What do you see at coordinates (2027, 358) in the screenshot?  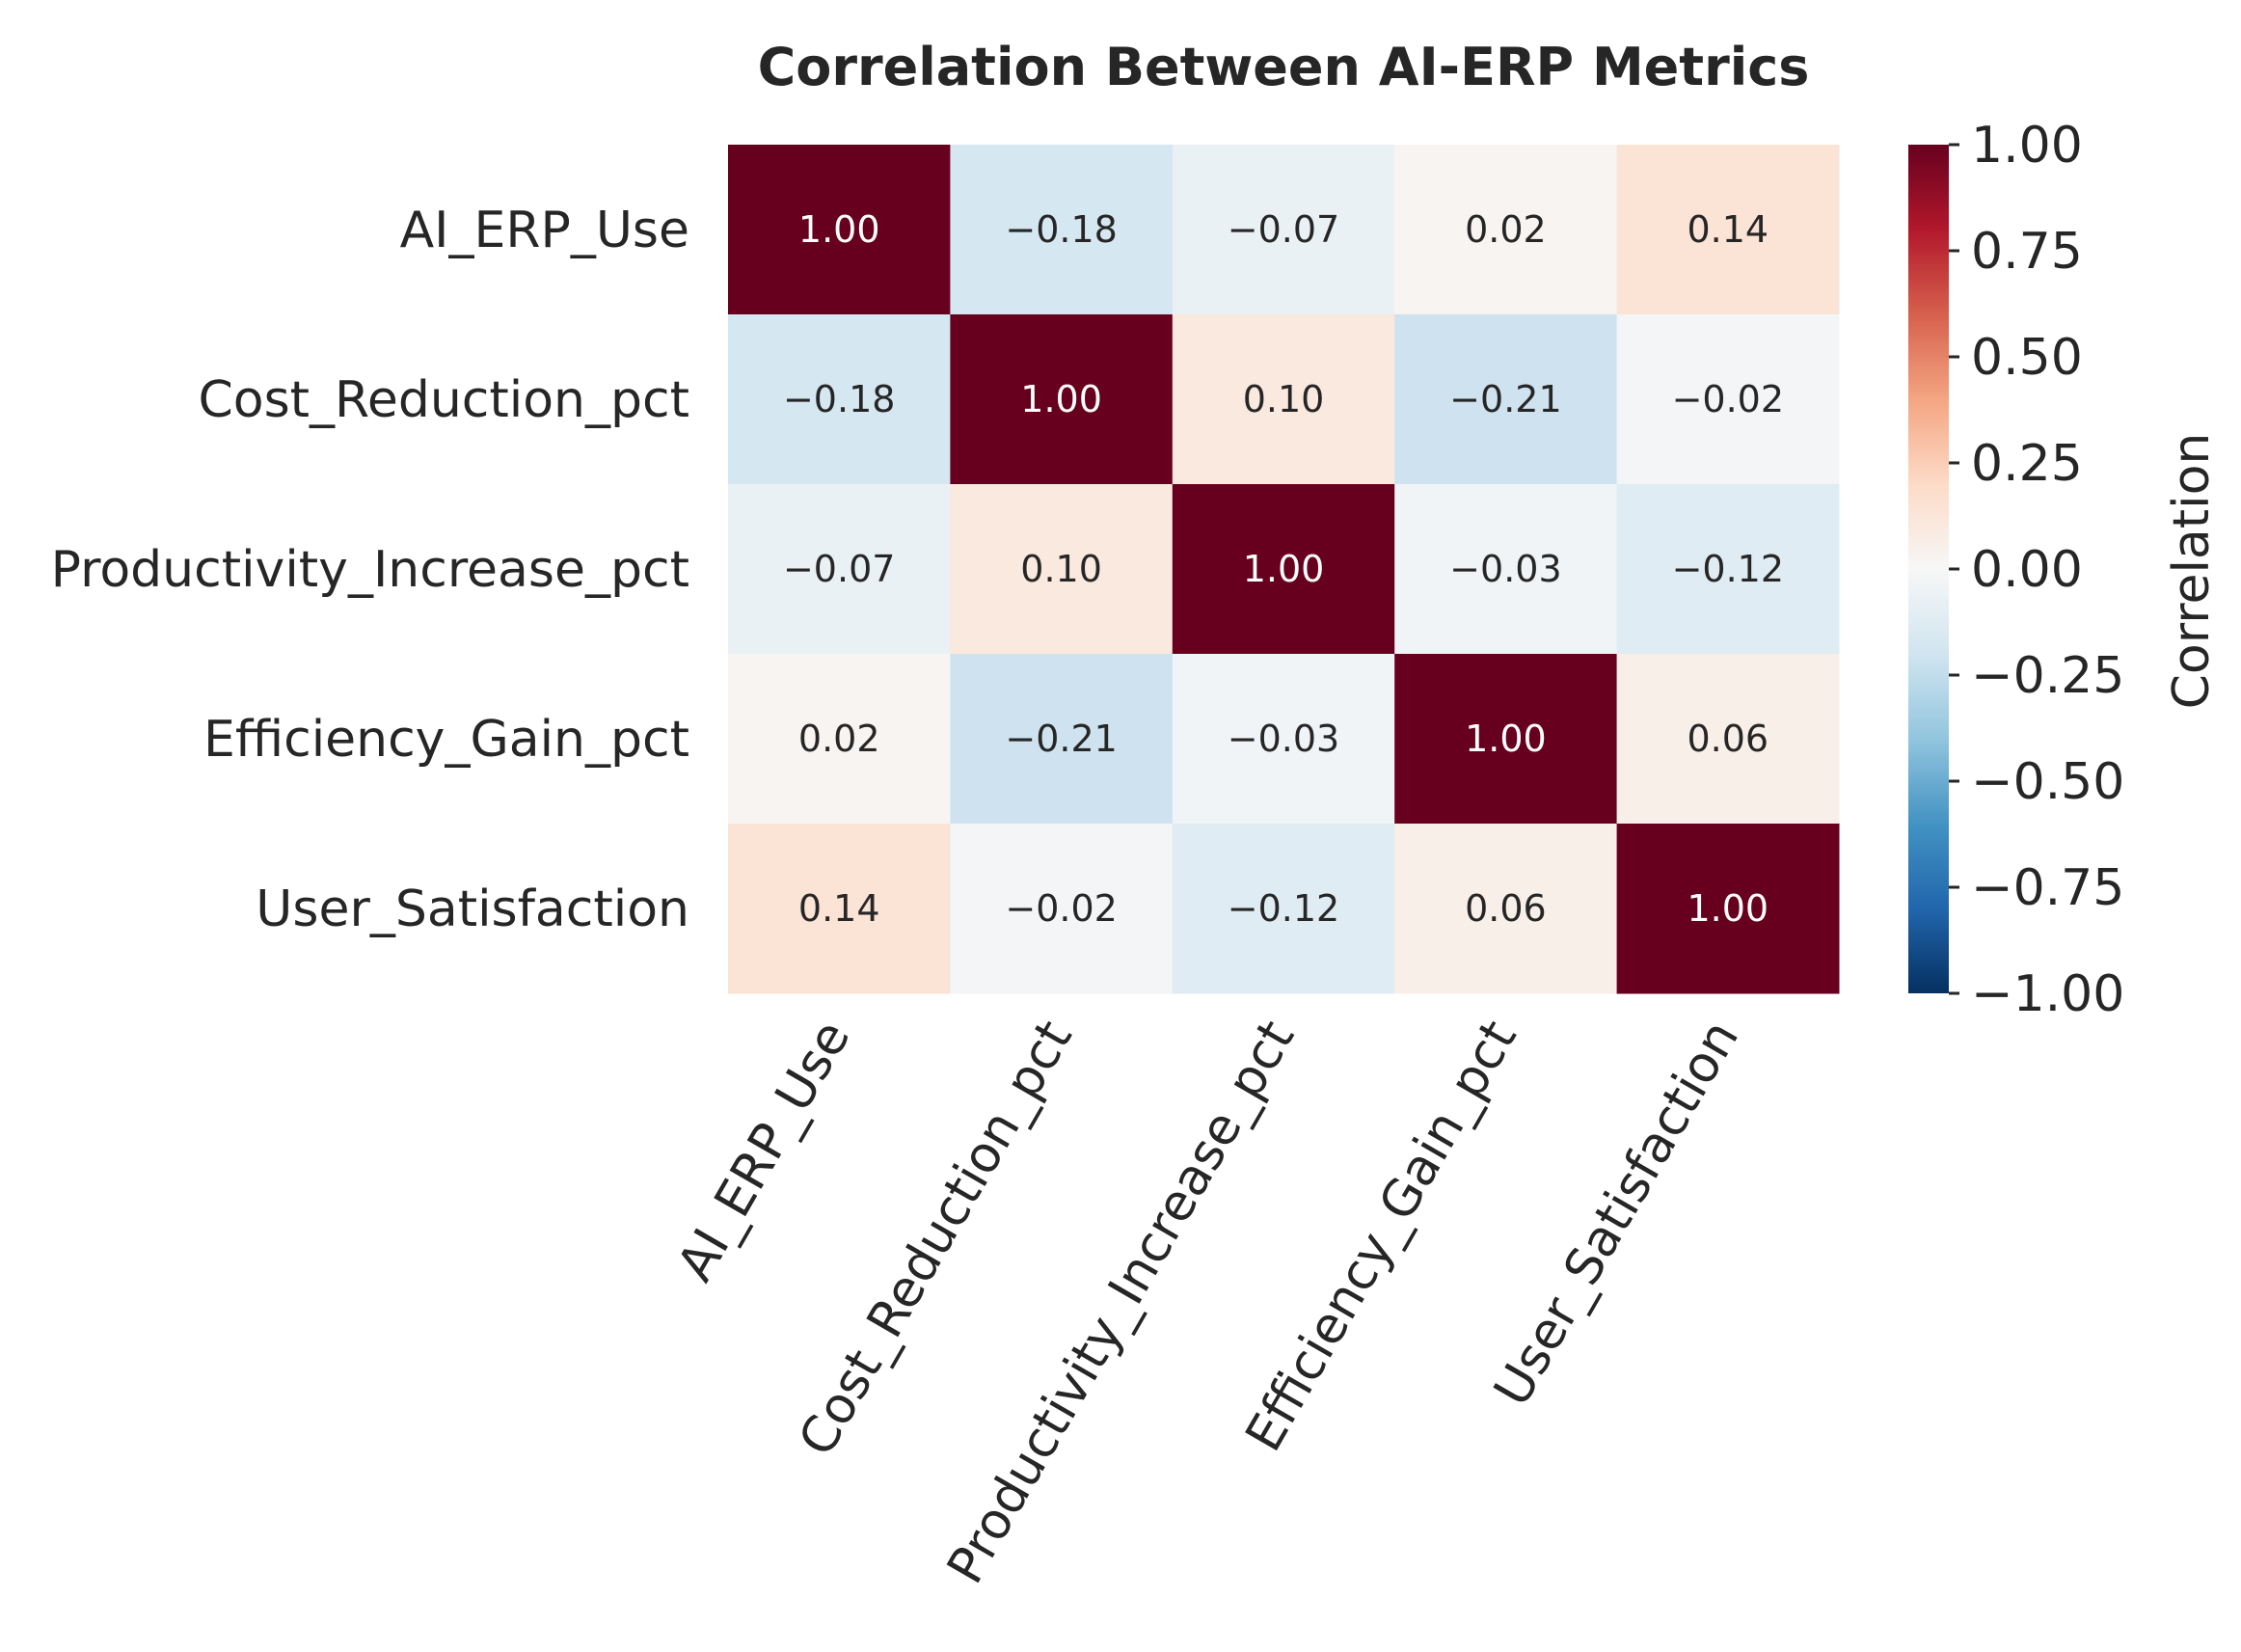 I see `colorbar-tick-label: 0.50` at bounding box center [2027, 358].